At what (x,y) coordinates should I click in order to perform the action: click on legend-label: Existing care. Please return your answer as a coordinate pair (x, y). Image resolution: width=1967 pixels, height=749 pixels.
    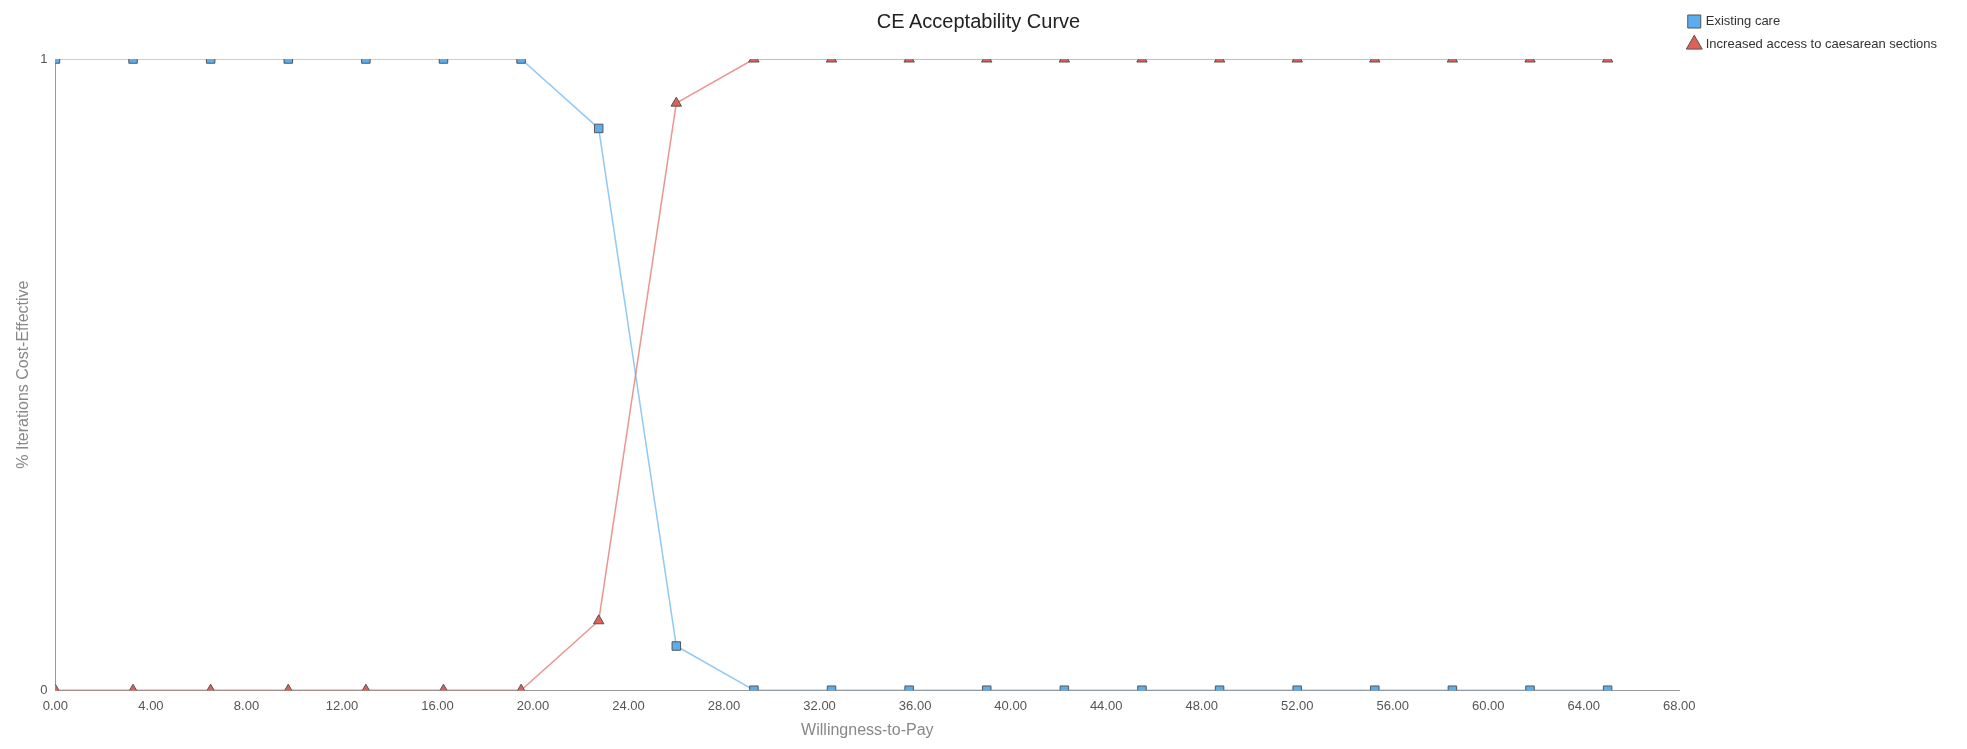
    Looking at the image, I should click on (1743, 21).